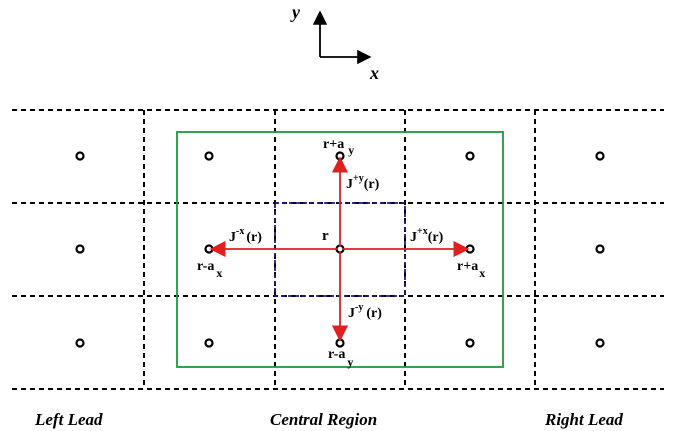  I want to click on current-label-down: J-y (r), so click(365, 311).